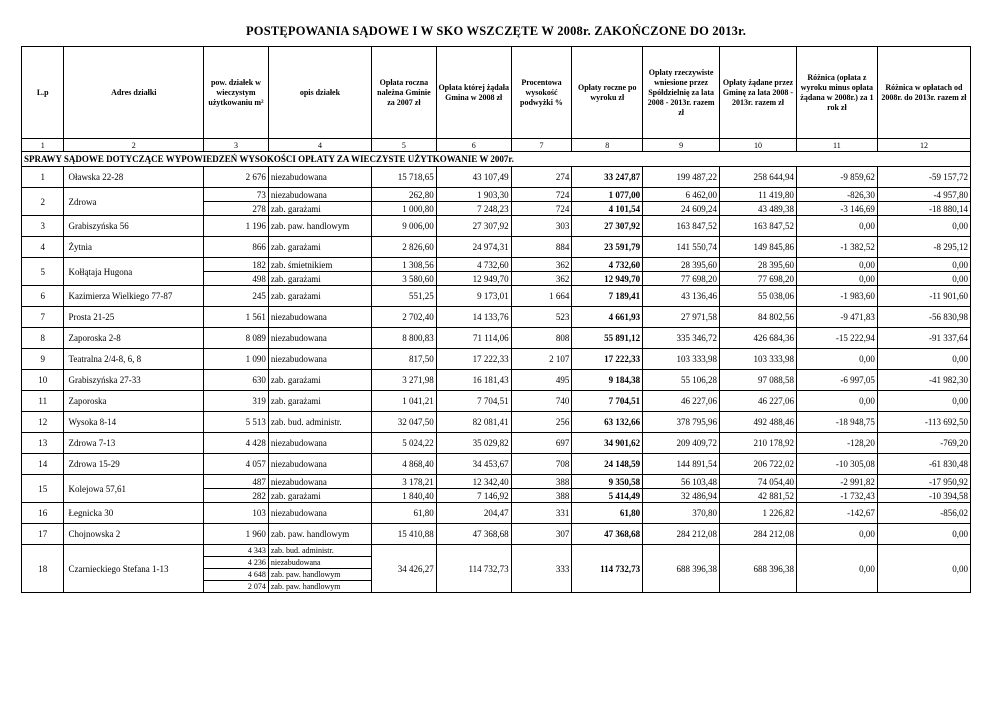 The width and height of the screenshot is (992, 725). I want to click on cell-area: 1 561, so click(236, 317).